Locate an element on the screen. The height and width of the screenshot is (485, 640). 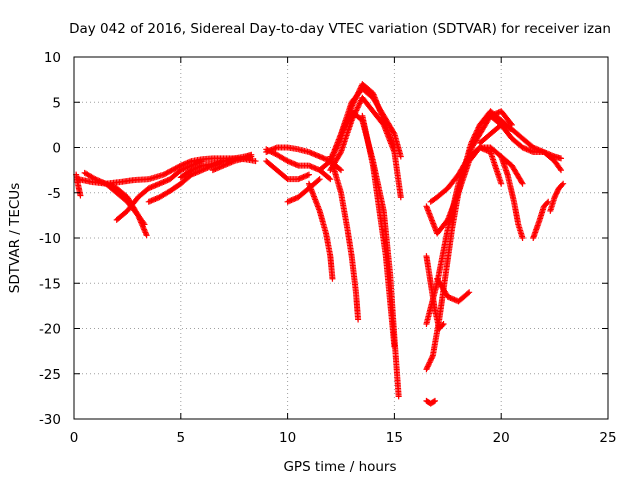
x-tick-label: 20 is located at coordinates (501, 438).